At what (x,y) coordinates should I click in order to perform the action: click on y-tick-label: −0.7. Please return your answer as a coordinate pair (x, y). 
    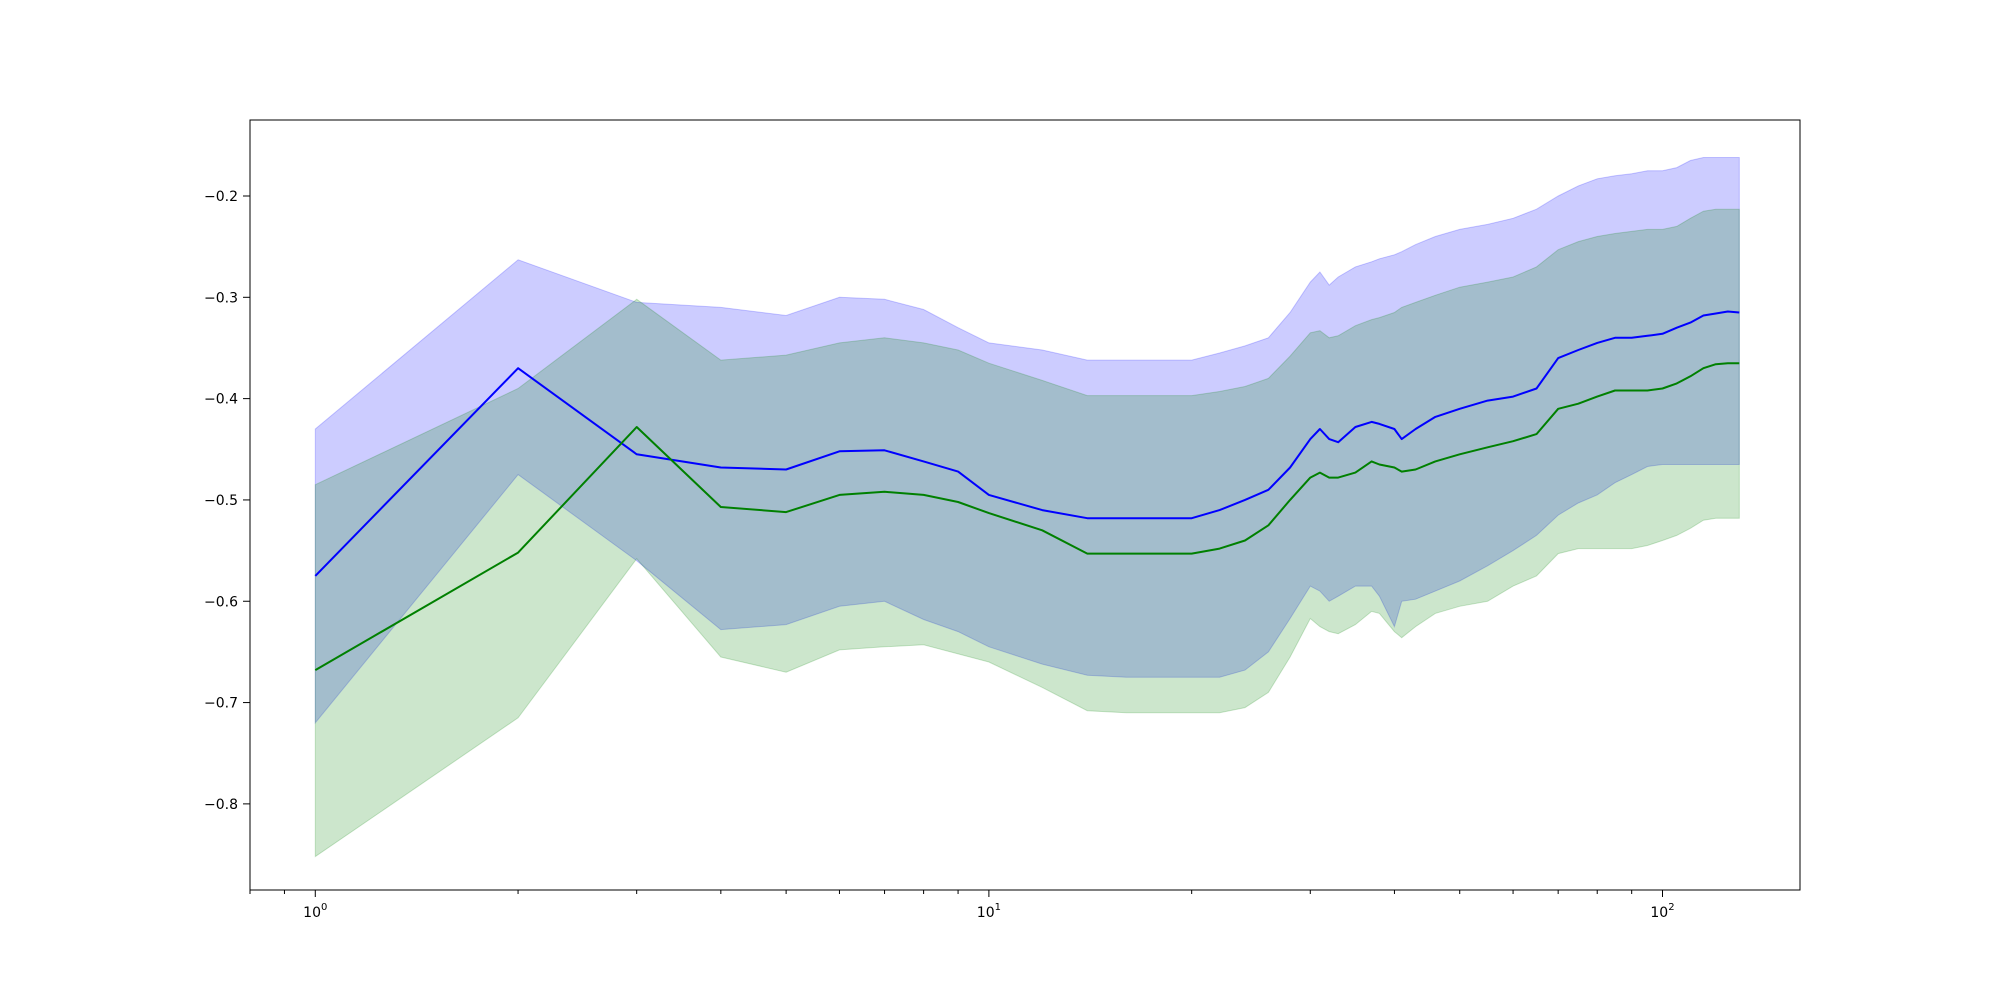
    Looking at the image, I should click on (221, 704).